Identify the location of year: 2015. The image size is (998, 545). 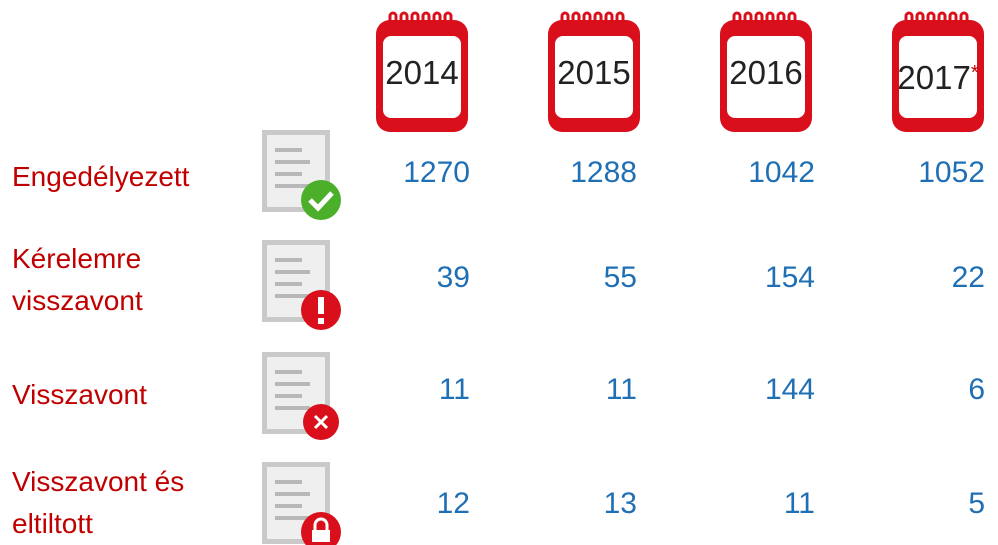
(594, 72).